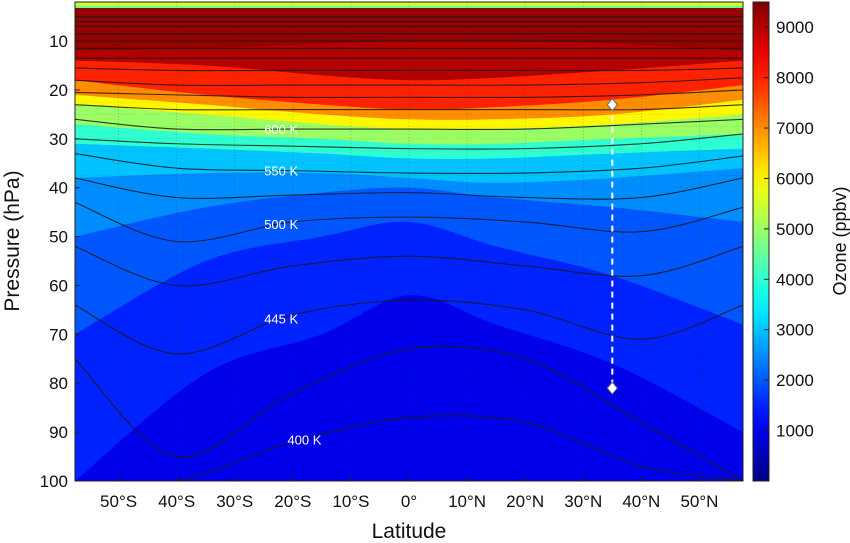 The image size is (850, 543). I want to click on colorbar-tick-label: 6000, so click(795, 178).